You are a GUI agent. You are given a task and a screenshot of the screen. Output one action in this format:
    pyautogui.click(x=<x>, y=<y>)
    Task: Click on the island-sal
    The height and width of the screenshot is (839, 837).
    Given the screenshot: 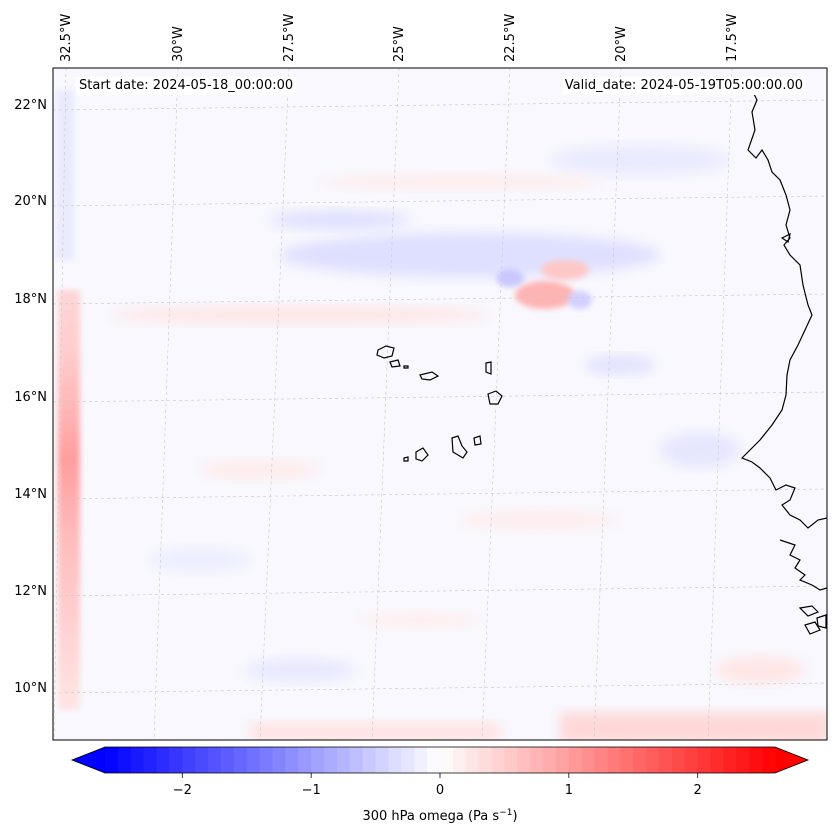 What is the action you would take?
    pyautogui.click(x=488, y=368)
    